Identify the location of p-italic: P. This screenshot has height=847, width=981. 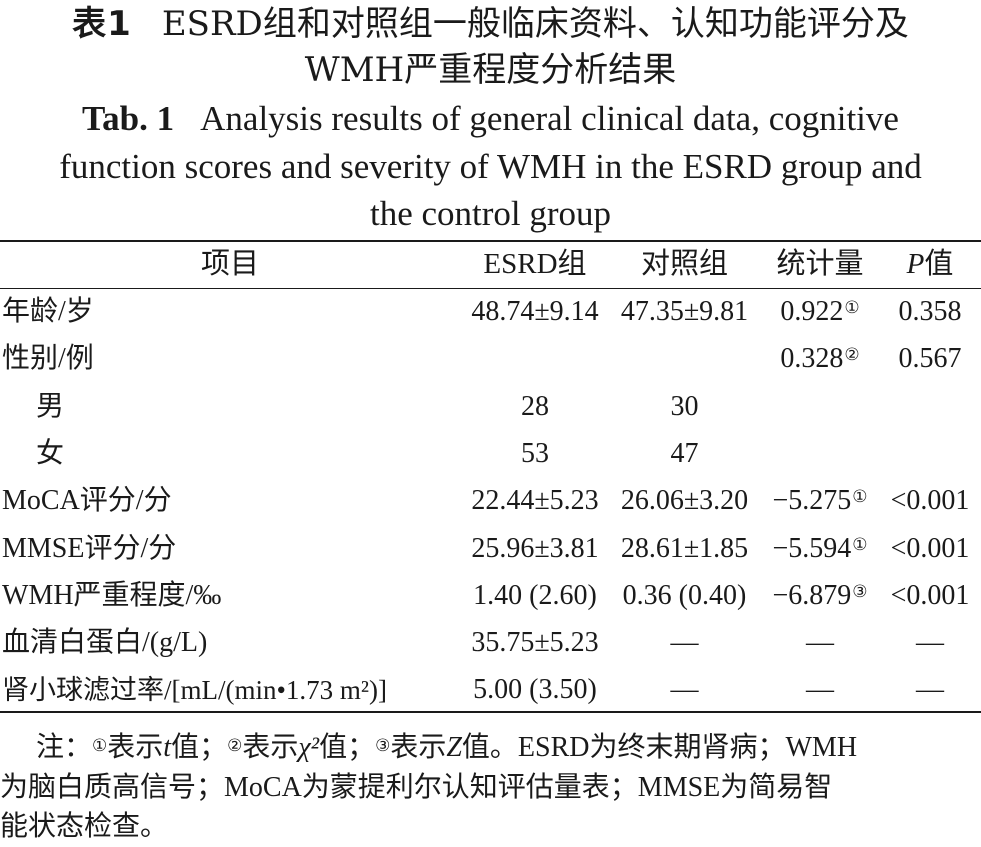
(915, 264).